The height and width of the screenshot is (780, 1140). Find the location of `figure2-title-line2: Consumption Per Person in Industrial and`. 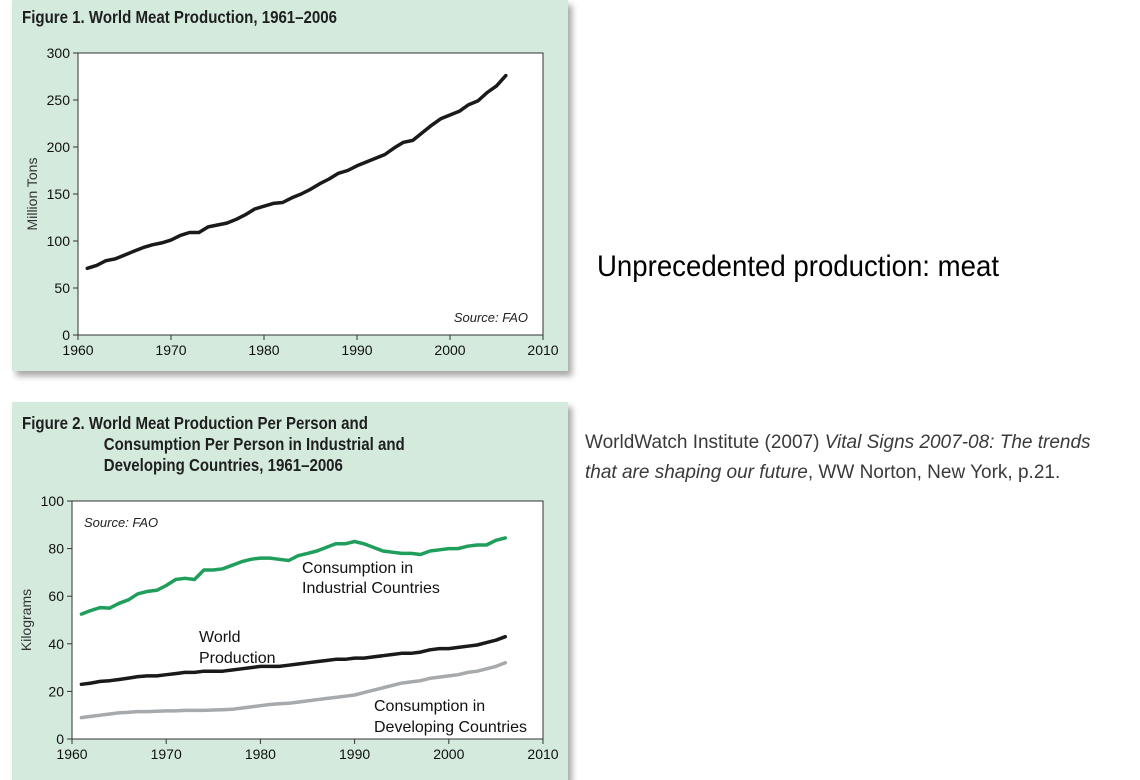

figure2-title-line2: Consumption Per Person in Industrial and is located at coordinates (254, 444).